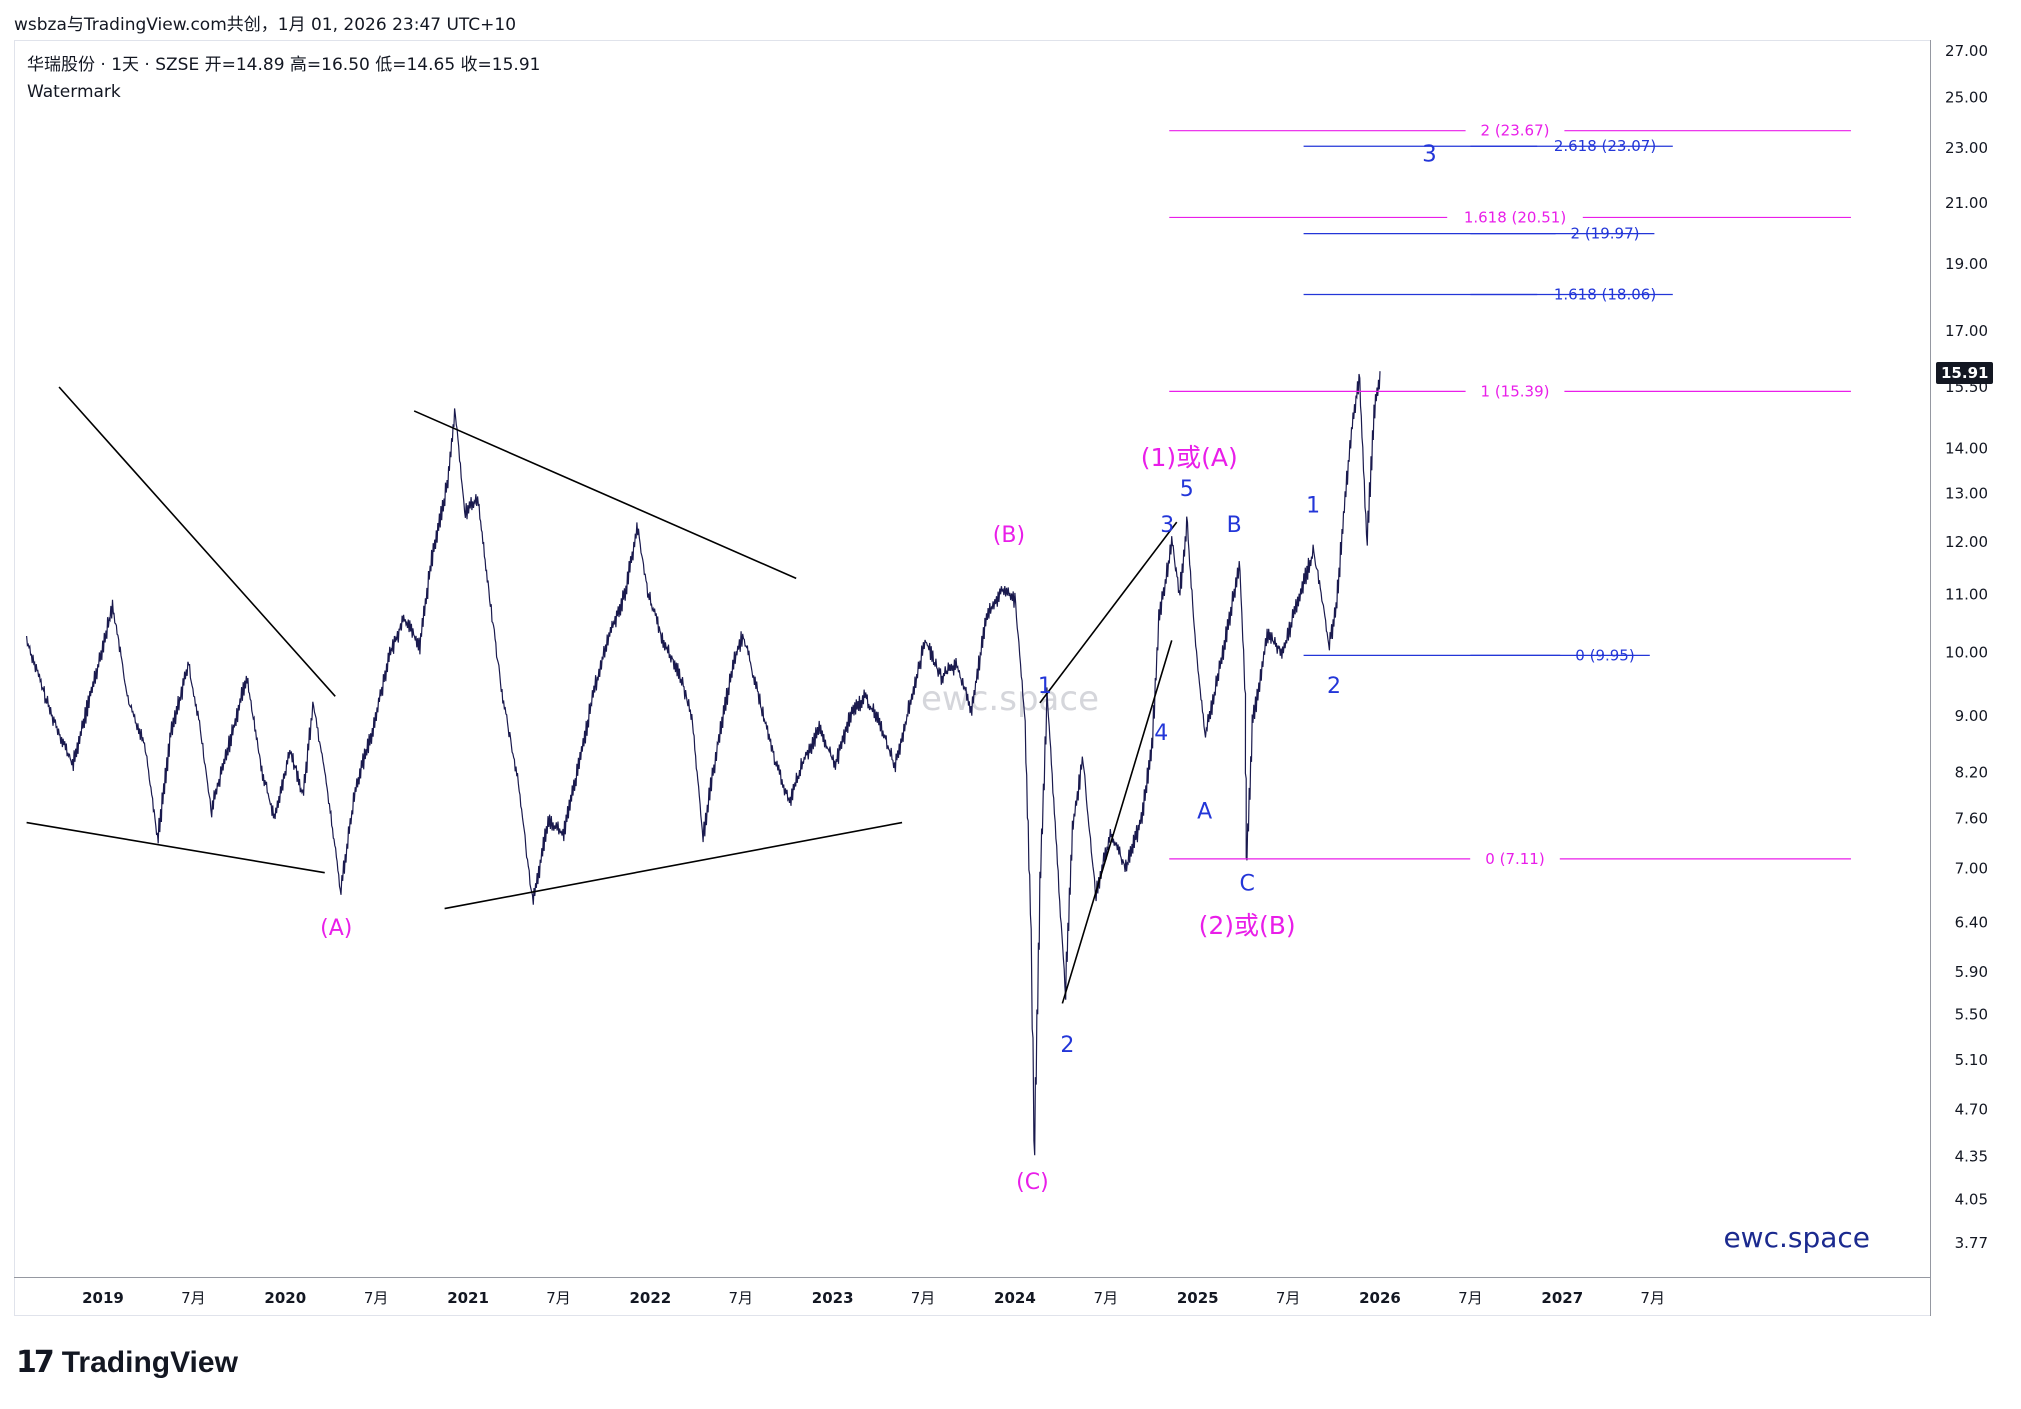 This screenshot has width=2021, height=1409. What do you see at coordinates (1605, 234) in the screenshot?
I see `fib-level-label: 2 (19.97)` at bounding box center [1605, 234].